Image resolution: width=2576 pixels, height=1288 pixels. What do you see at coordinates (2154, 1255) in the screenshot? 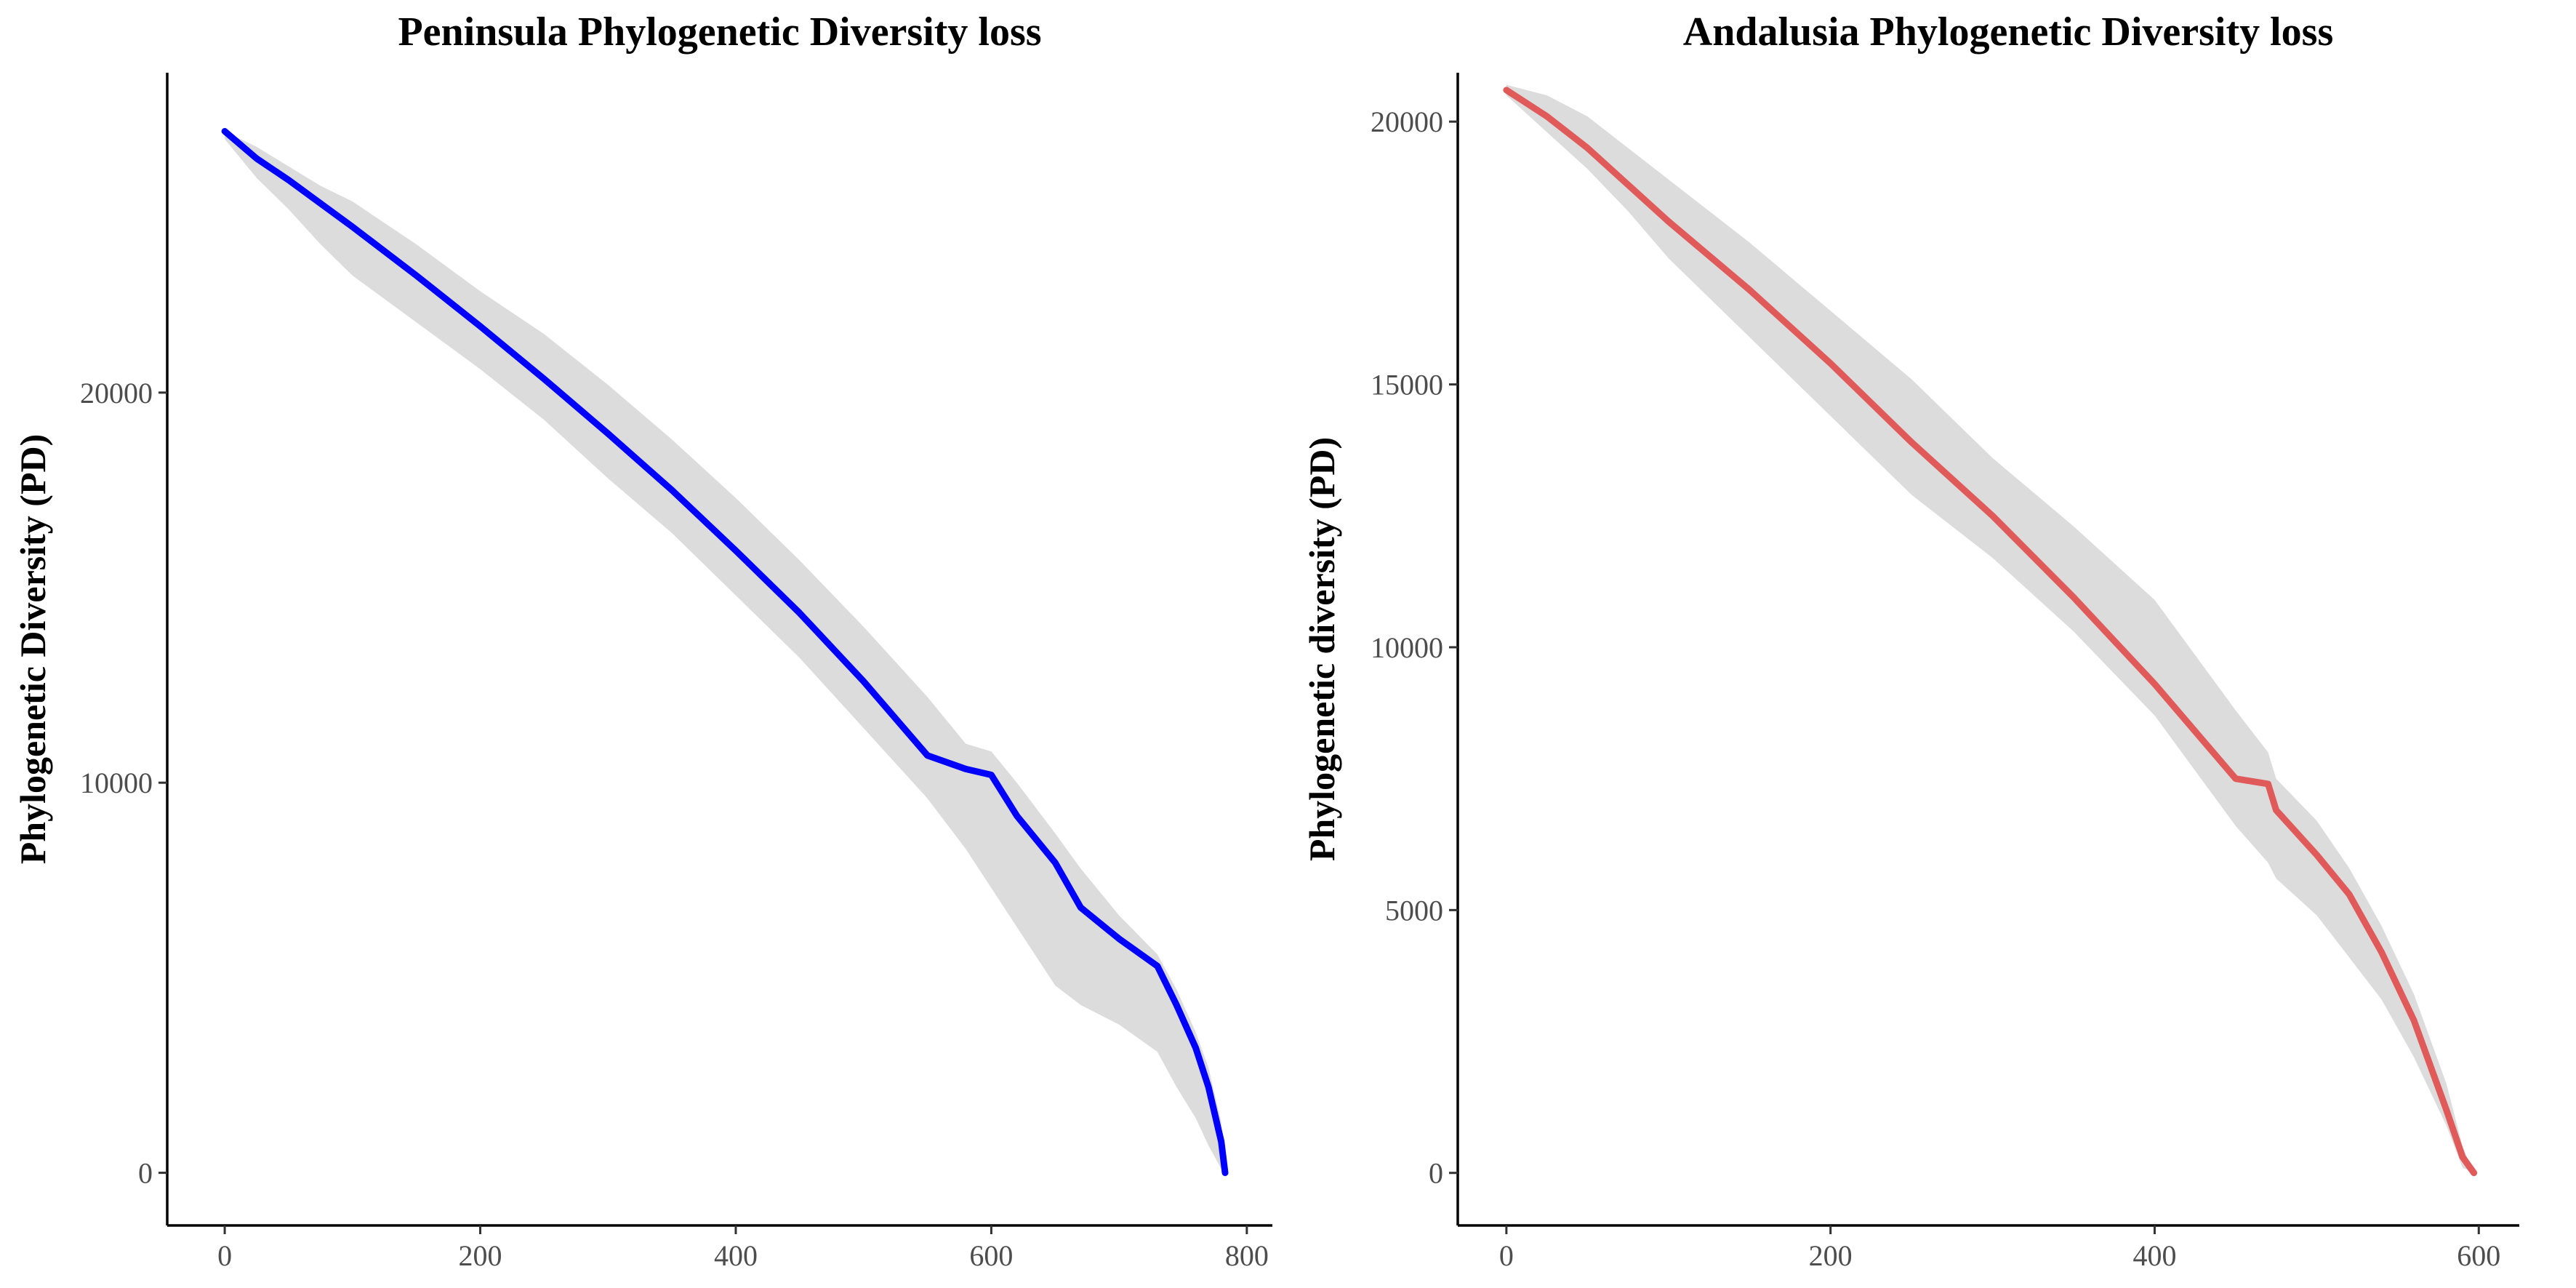
I see `andalusia-x-tick-label: 400` at bounding box center [2154, 1255].